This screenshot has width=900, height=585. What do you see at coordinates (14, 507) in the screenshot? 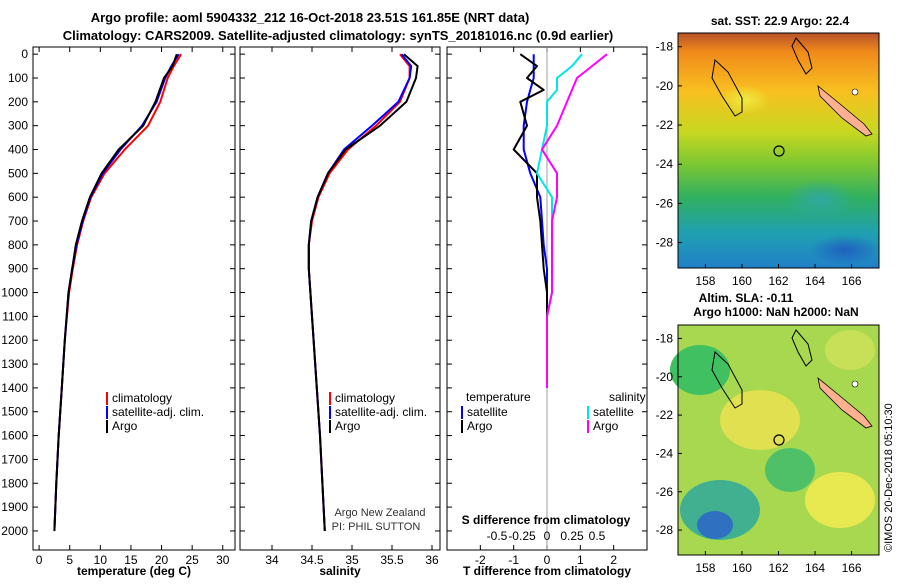
I see `y-tick-label: 1900` at bounding box center [14, 507].